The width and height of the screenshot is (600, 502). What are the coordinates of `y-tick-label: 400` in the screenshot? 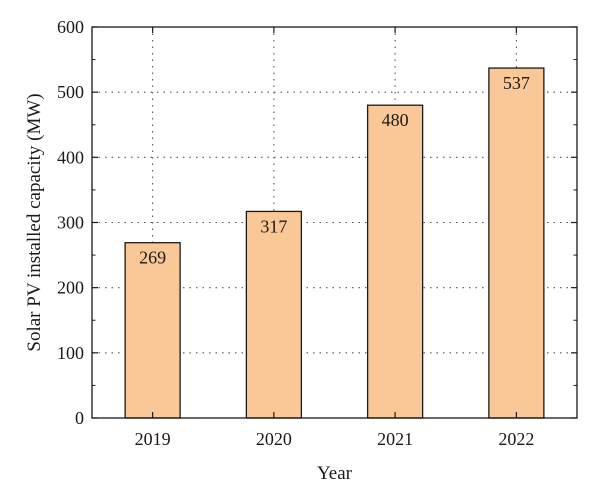 It's located at (70, 157).